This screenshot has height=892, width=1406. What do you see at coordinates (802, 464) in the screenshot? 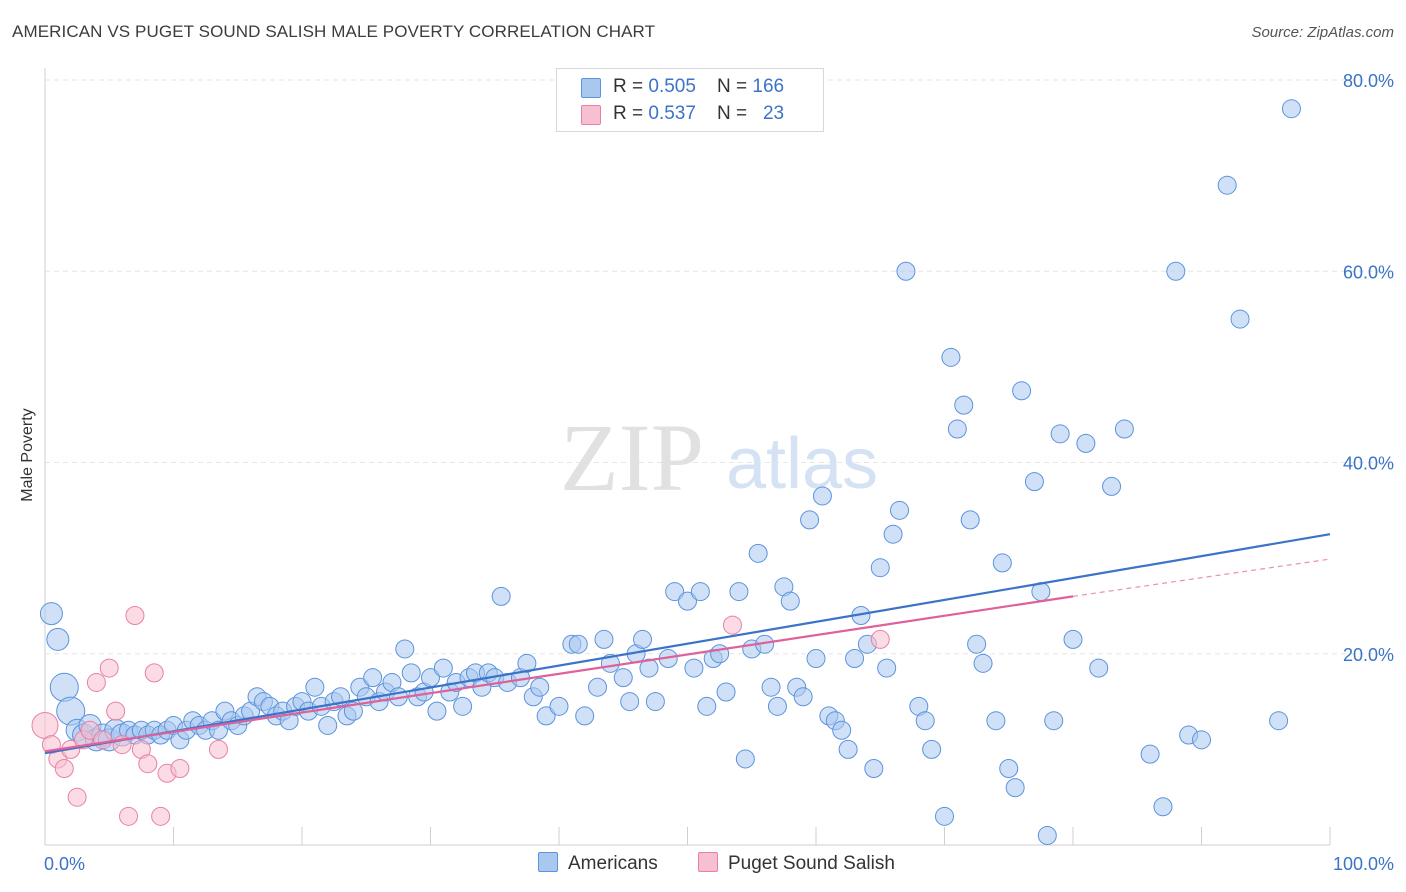
I see `watermark-atlas: atlas` at bounding box center [802, 464].